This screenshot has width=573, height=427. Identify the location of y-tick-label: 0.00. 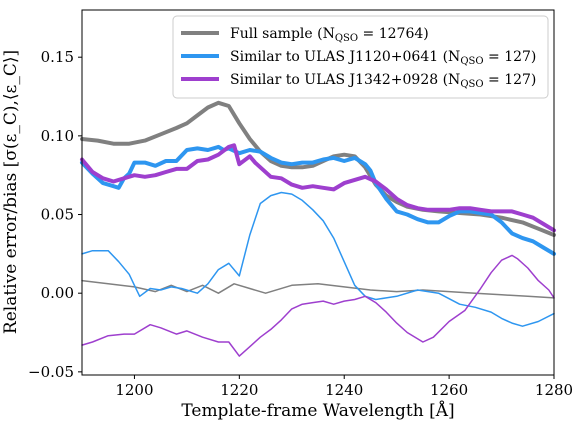
(57, 293).